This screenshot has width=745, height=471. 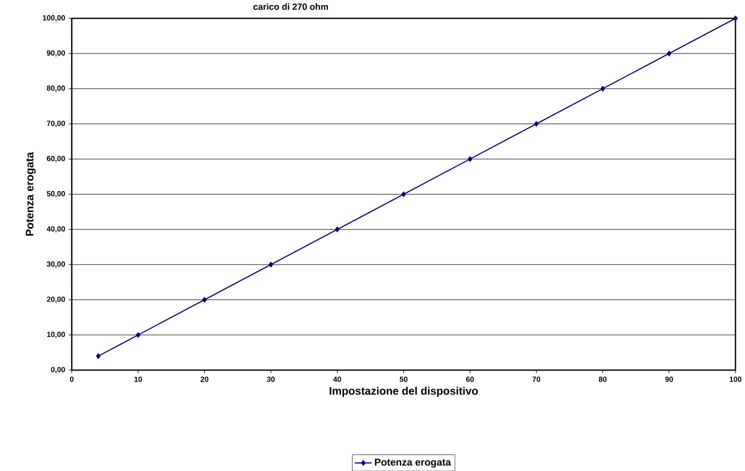 What do you see at coordinates (31, 194) in the screenshot?
I see `y-axis-title: Potenza erogata` at bounding box center [31, 194].